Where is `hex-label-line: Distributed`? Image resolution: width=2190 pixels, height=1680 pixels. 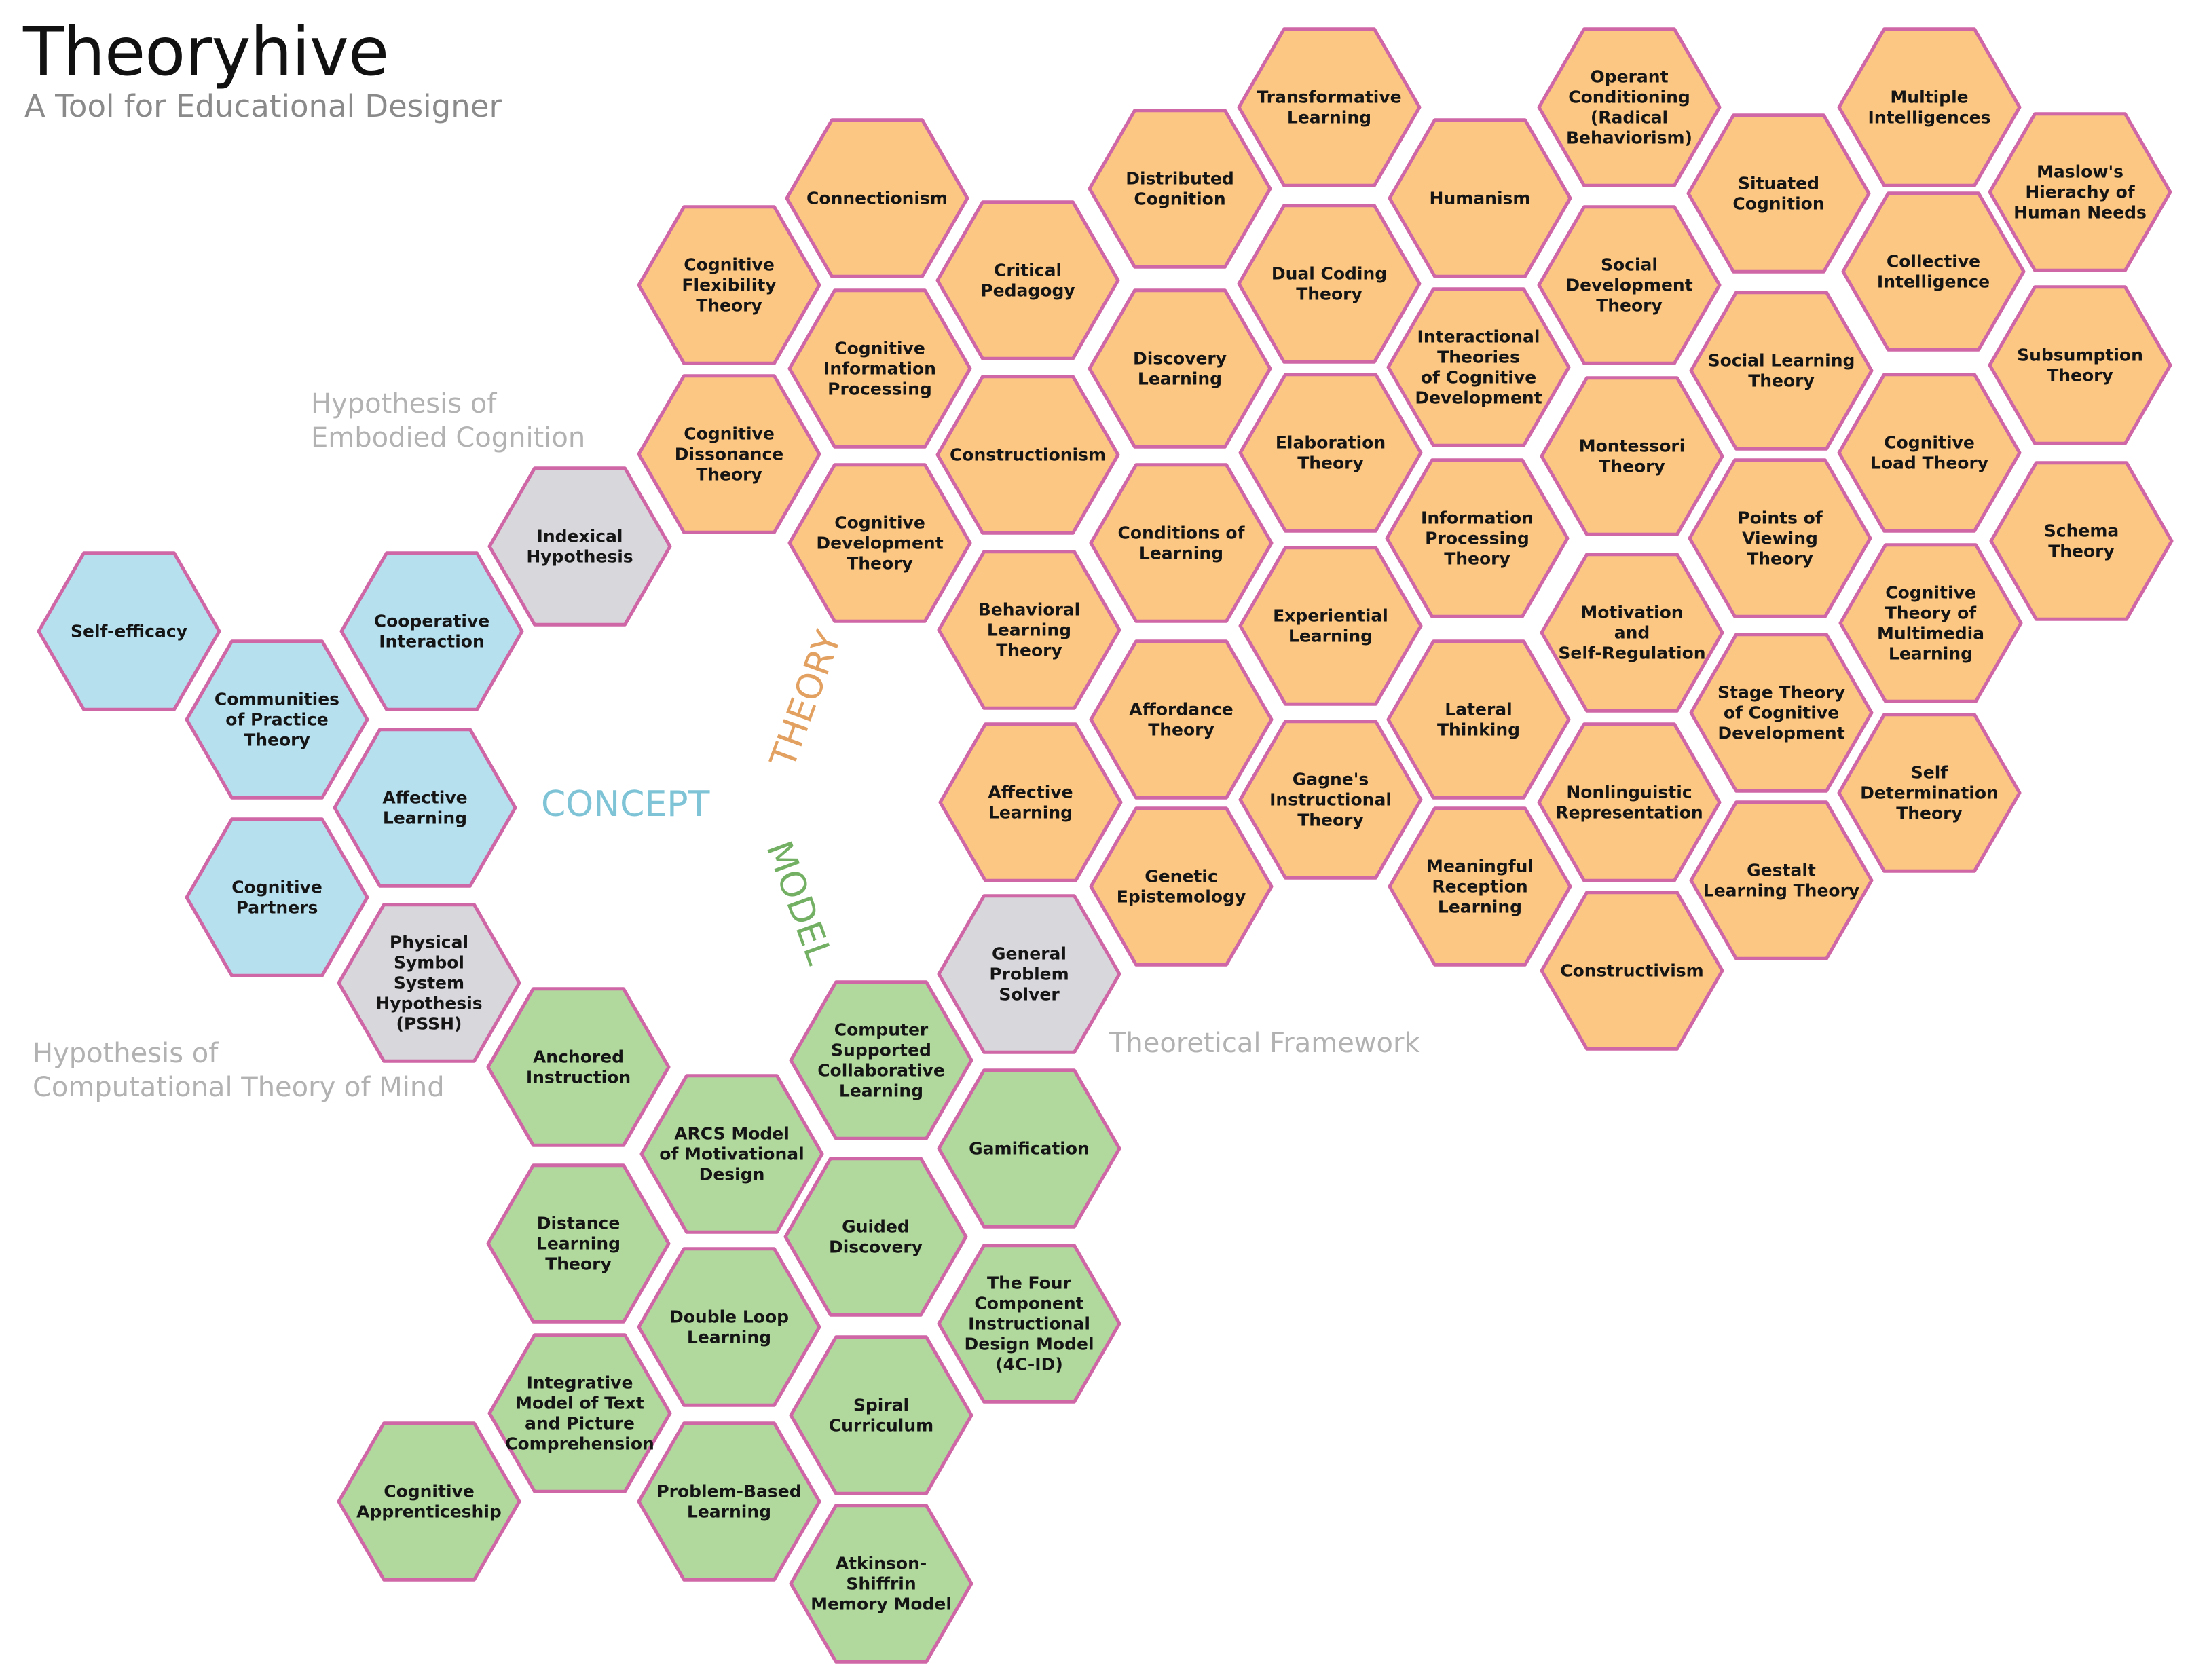 hex-label-line: Distributed is located at coordinates (1180, 179).